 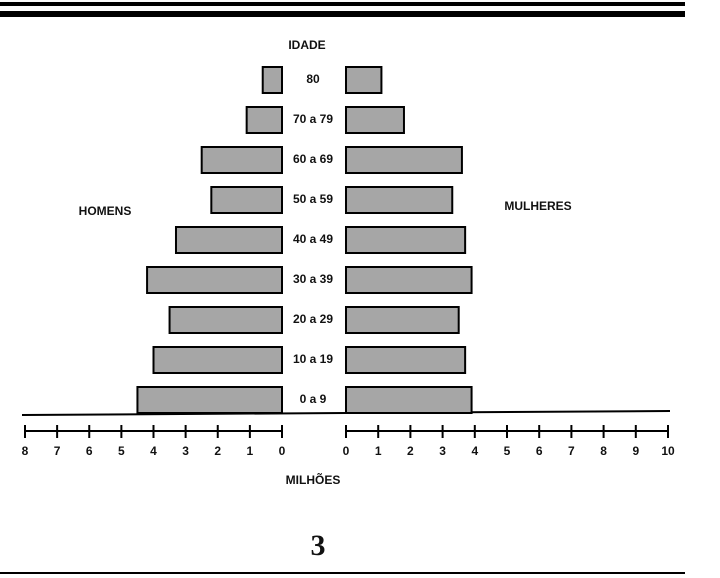 What do you see at coordinates (668, 451) in the screenshot?
I see `x-tick-label: 10` at bounding box center [668, 451].